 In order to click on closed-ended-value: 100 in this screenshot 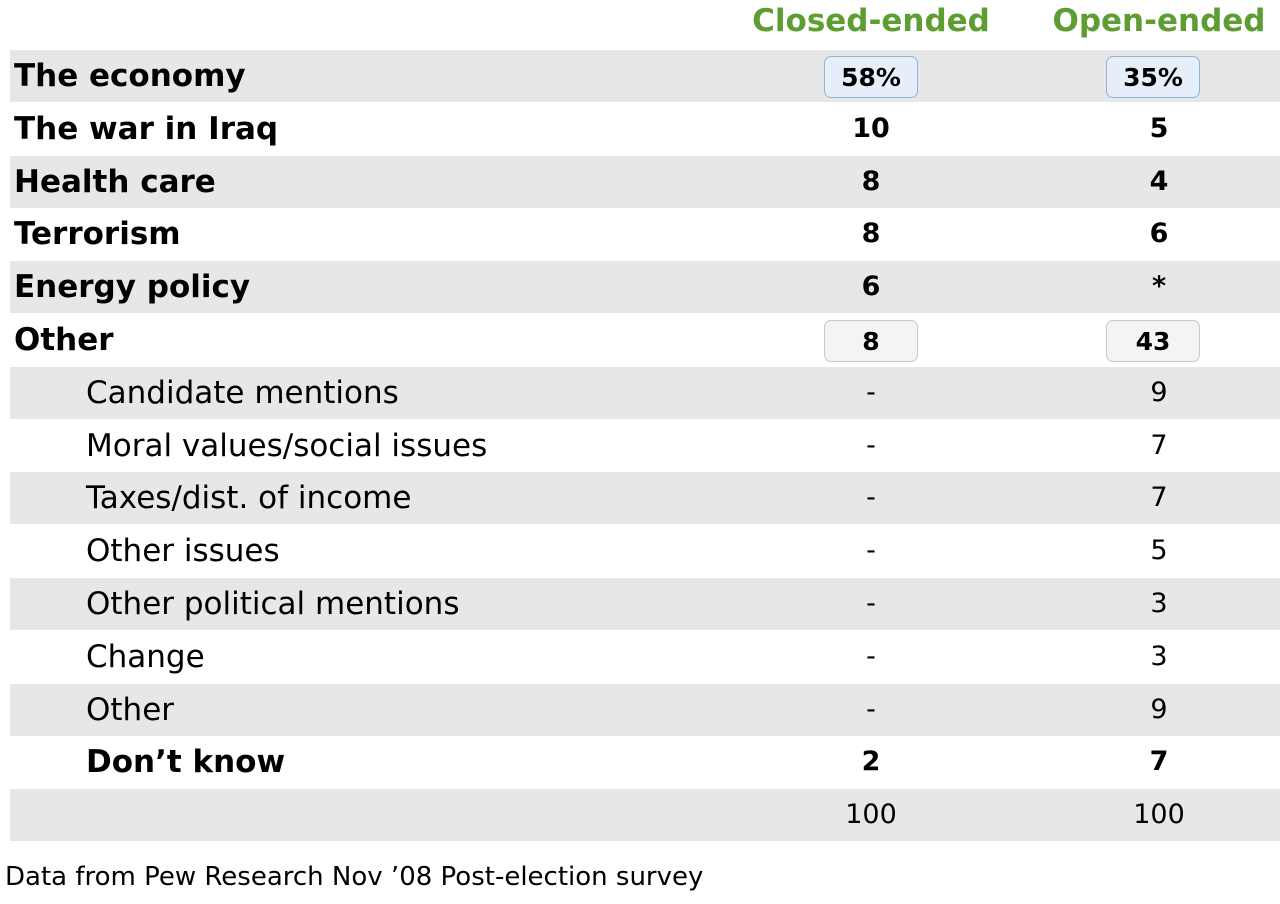, I will do `click(871, 814)`.